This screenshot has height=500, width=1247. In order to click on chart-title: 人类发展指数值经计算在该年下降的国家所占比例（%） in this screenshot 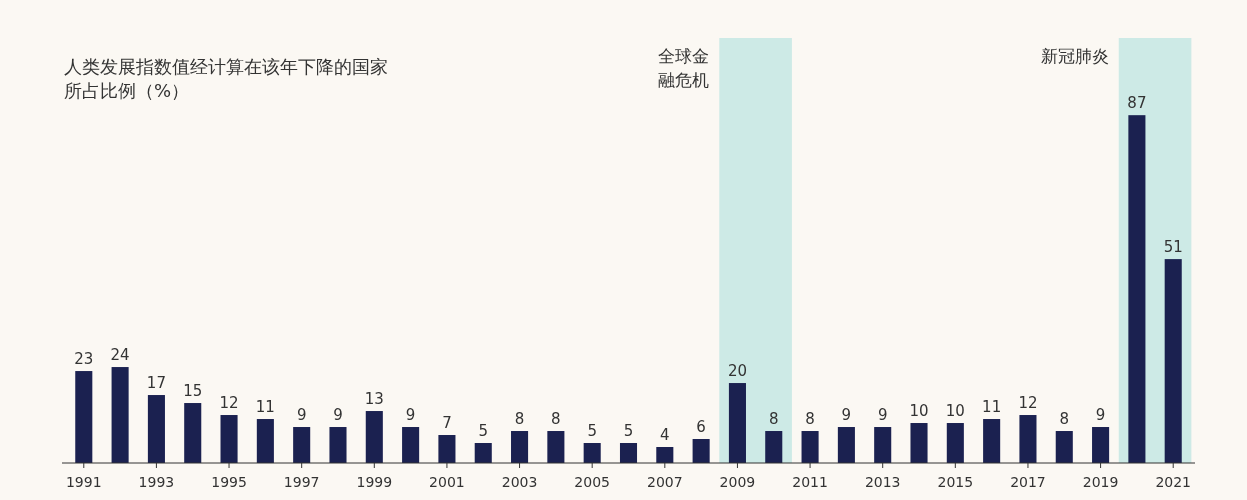, I will do `click(226, 78)`.